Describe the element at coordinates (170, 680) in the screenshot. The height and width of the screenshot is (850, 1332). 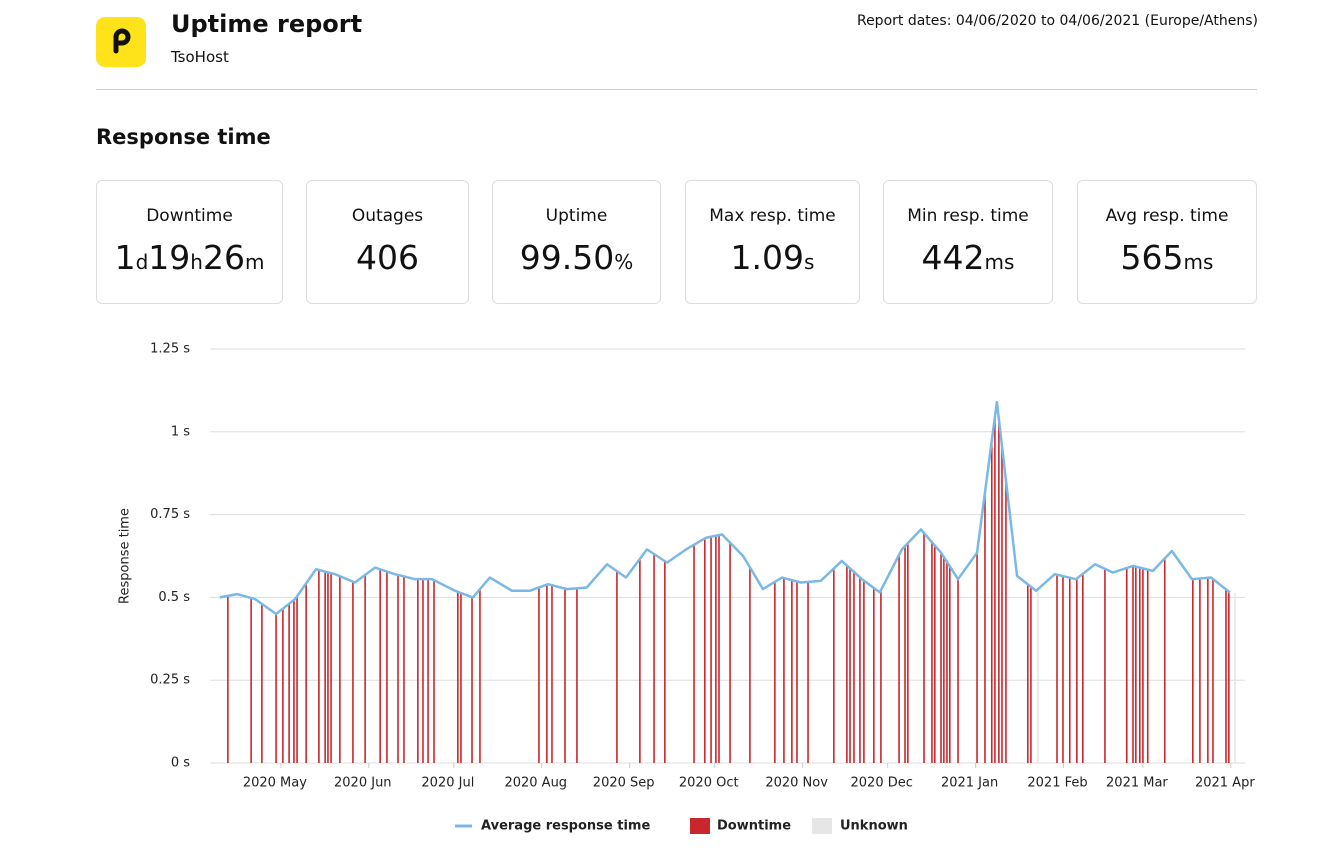
I see `y-tick-label: 0.25 s` at that location.